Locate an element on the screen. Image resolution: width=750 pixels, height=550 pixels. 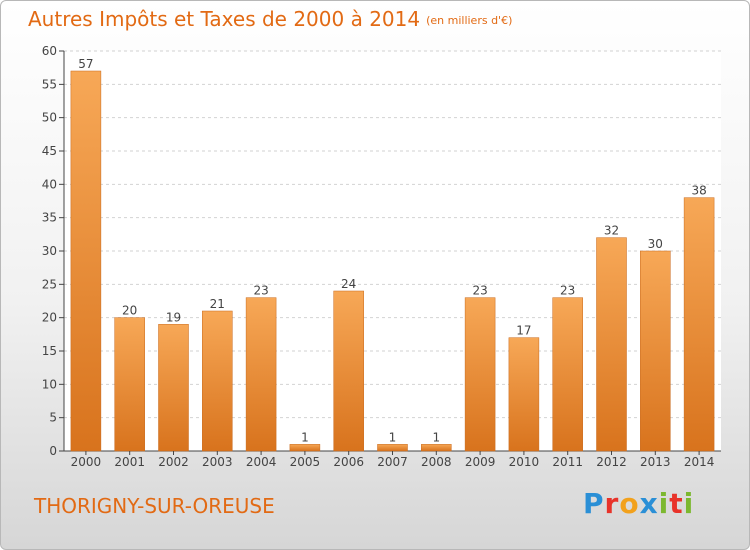
proxiti-logo: Proxiti is located at coordinates (638, 503).